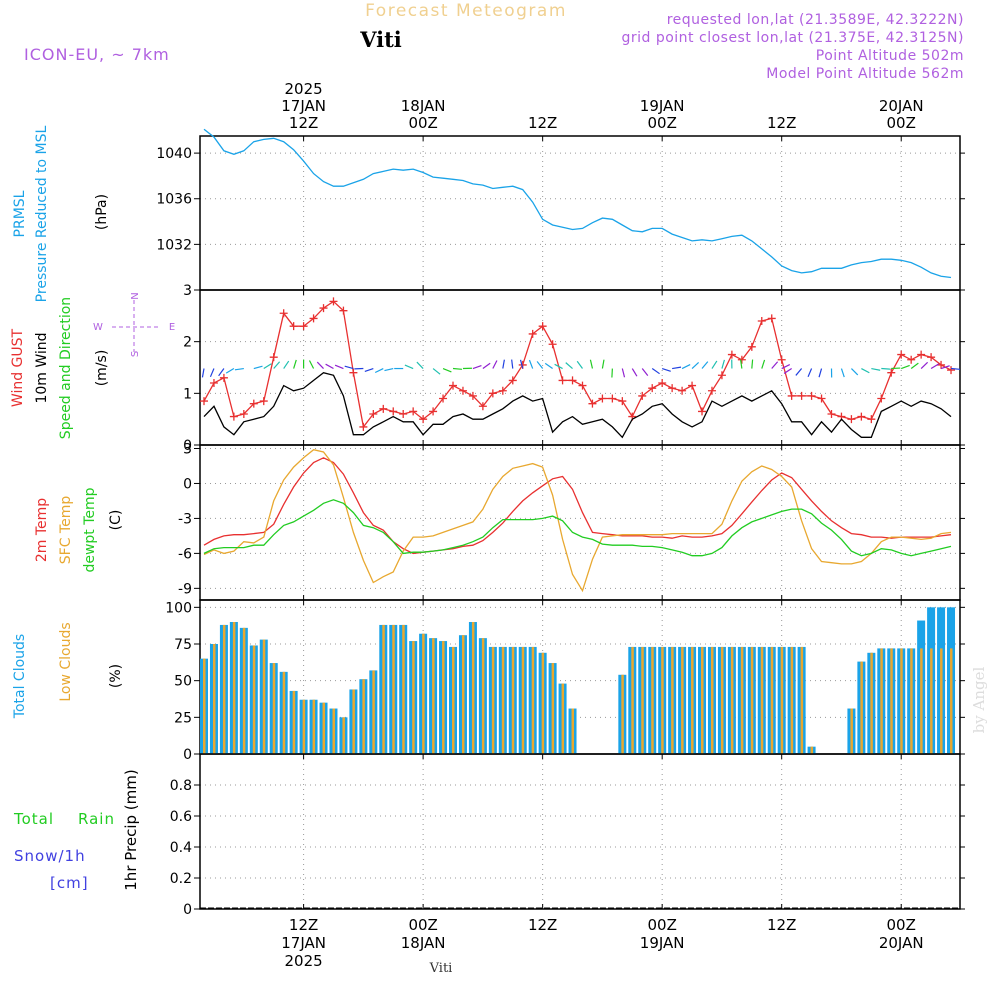  Describe the element at coordinates (187, 394) in the screenshot. I see `y-tick-label: 1` at that location.